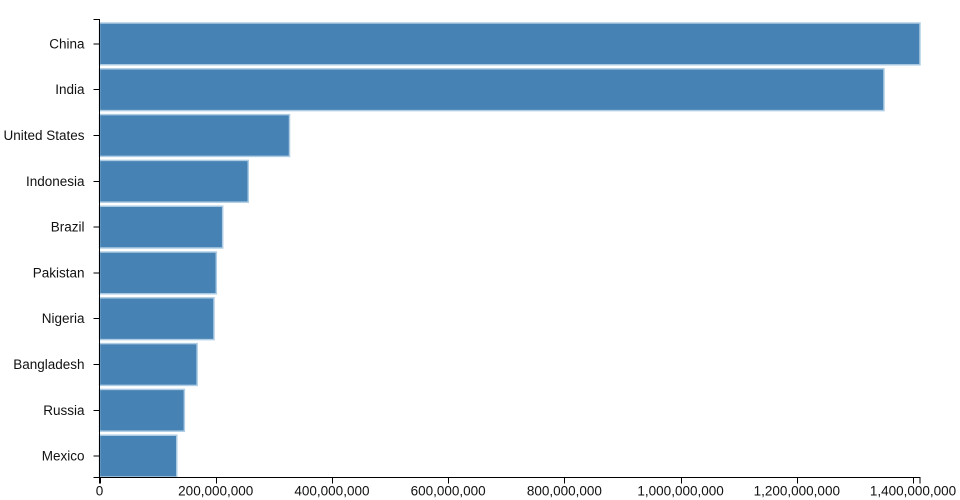 The image size is (960, 500). Describe the element at coordinates (158, 273) in the screenshot. I see `bar-pakistan` at that location.